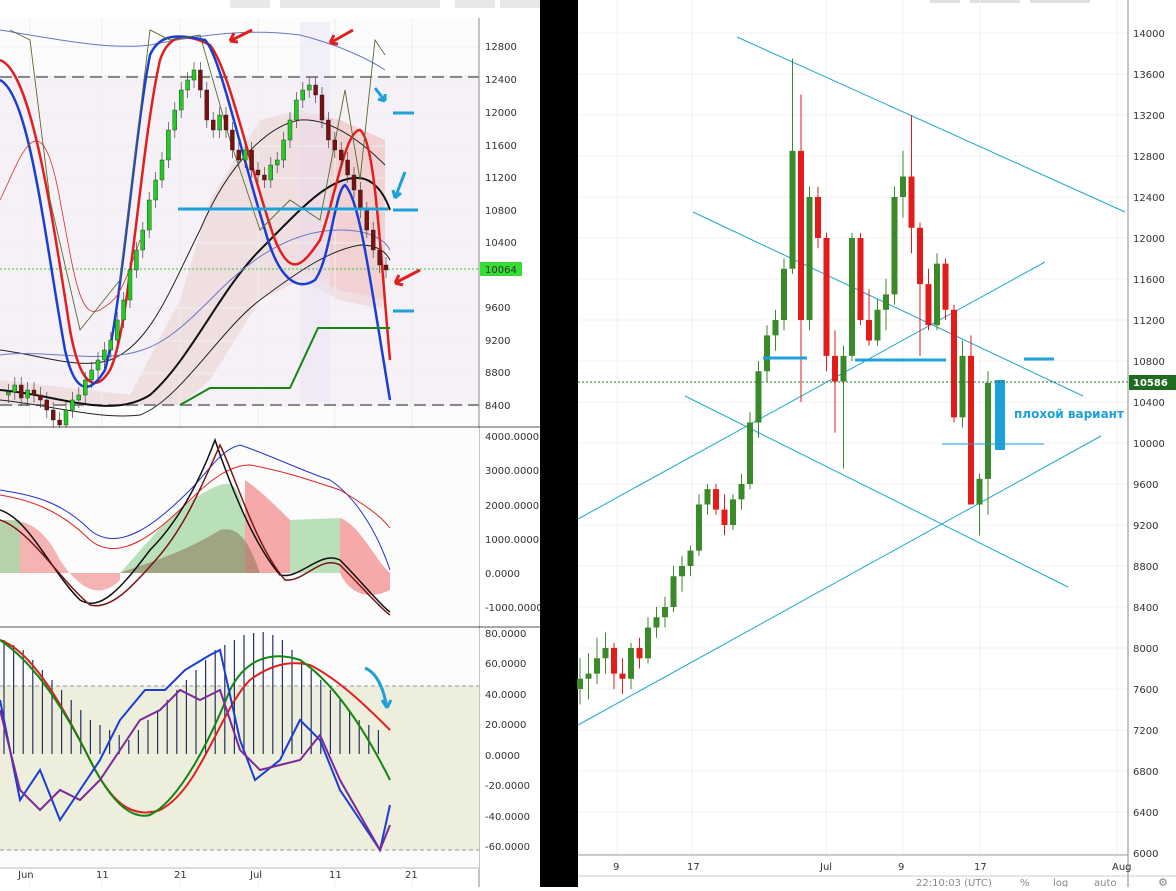 This screenshot has height=891, width=1176. Describe the element at coordinates (1105, 883) in the screenshot. I see `auto-toggle: auto` at that location.